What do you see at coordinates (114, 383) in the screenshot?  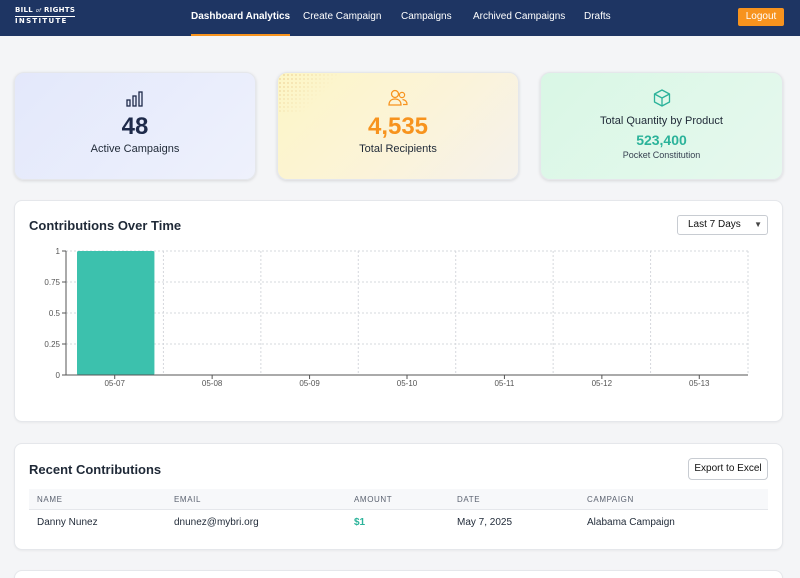 I see `x-tick-label: 05-07` at bounding box center [114, 383].